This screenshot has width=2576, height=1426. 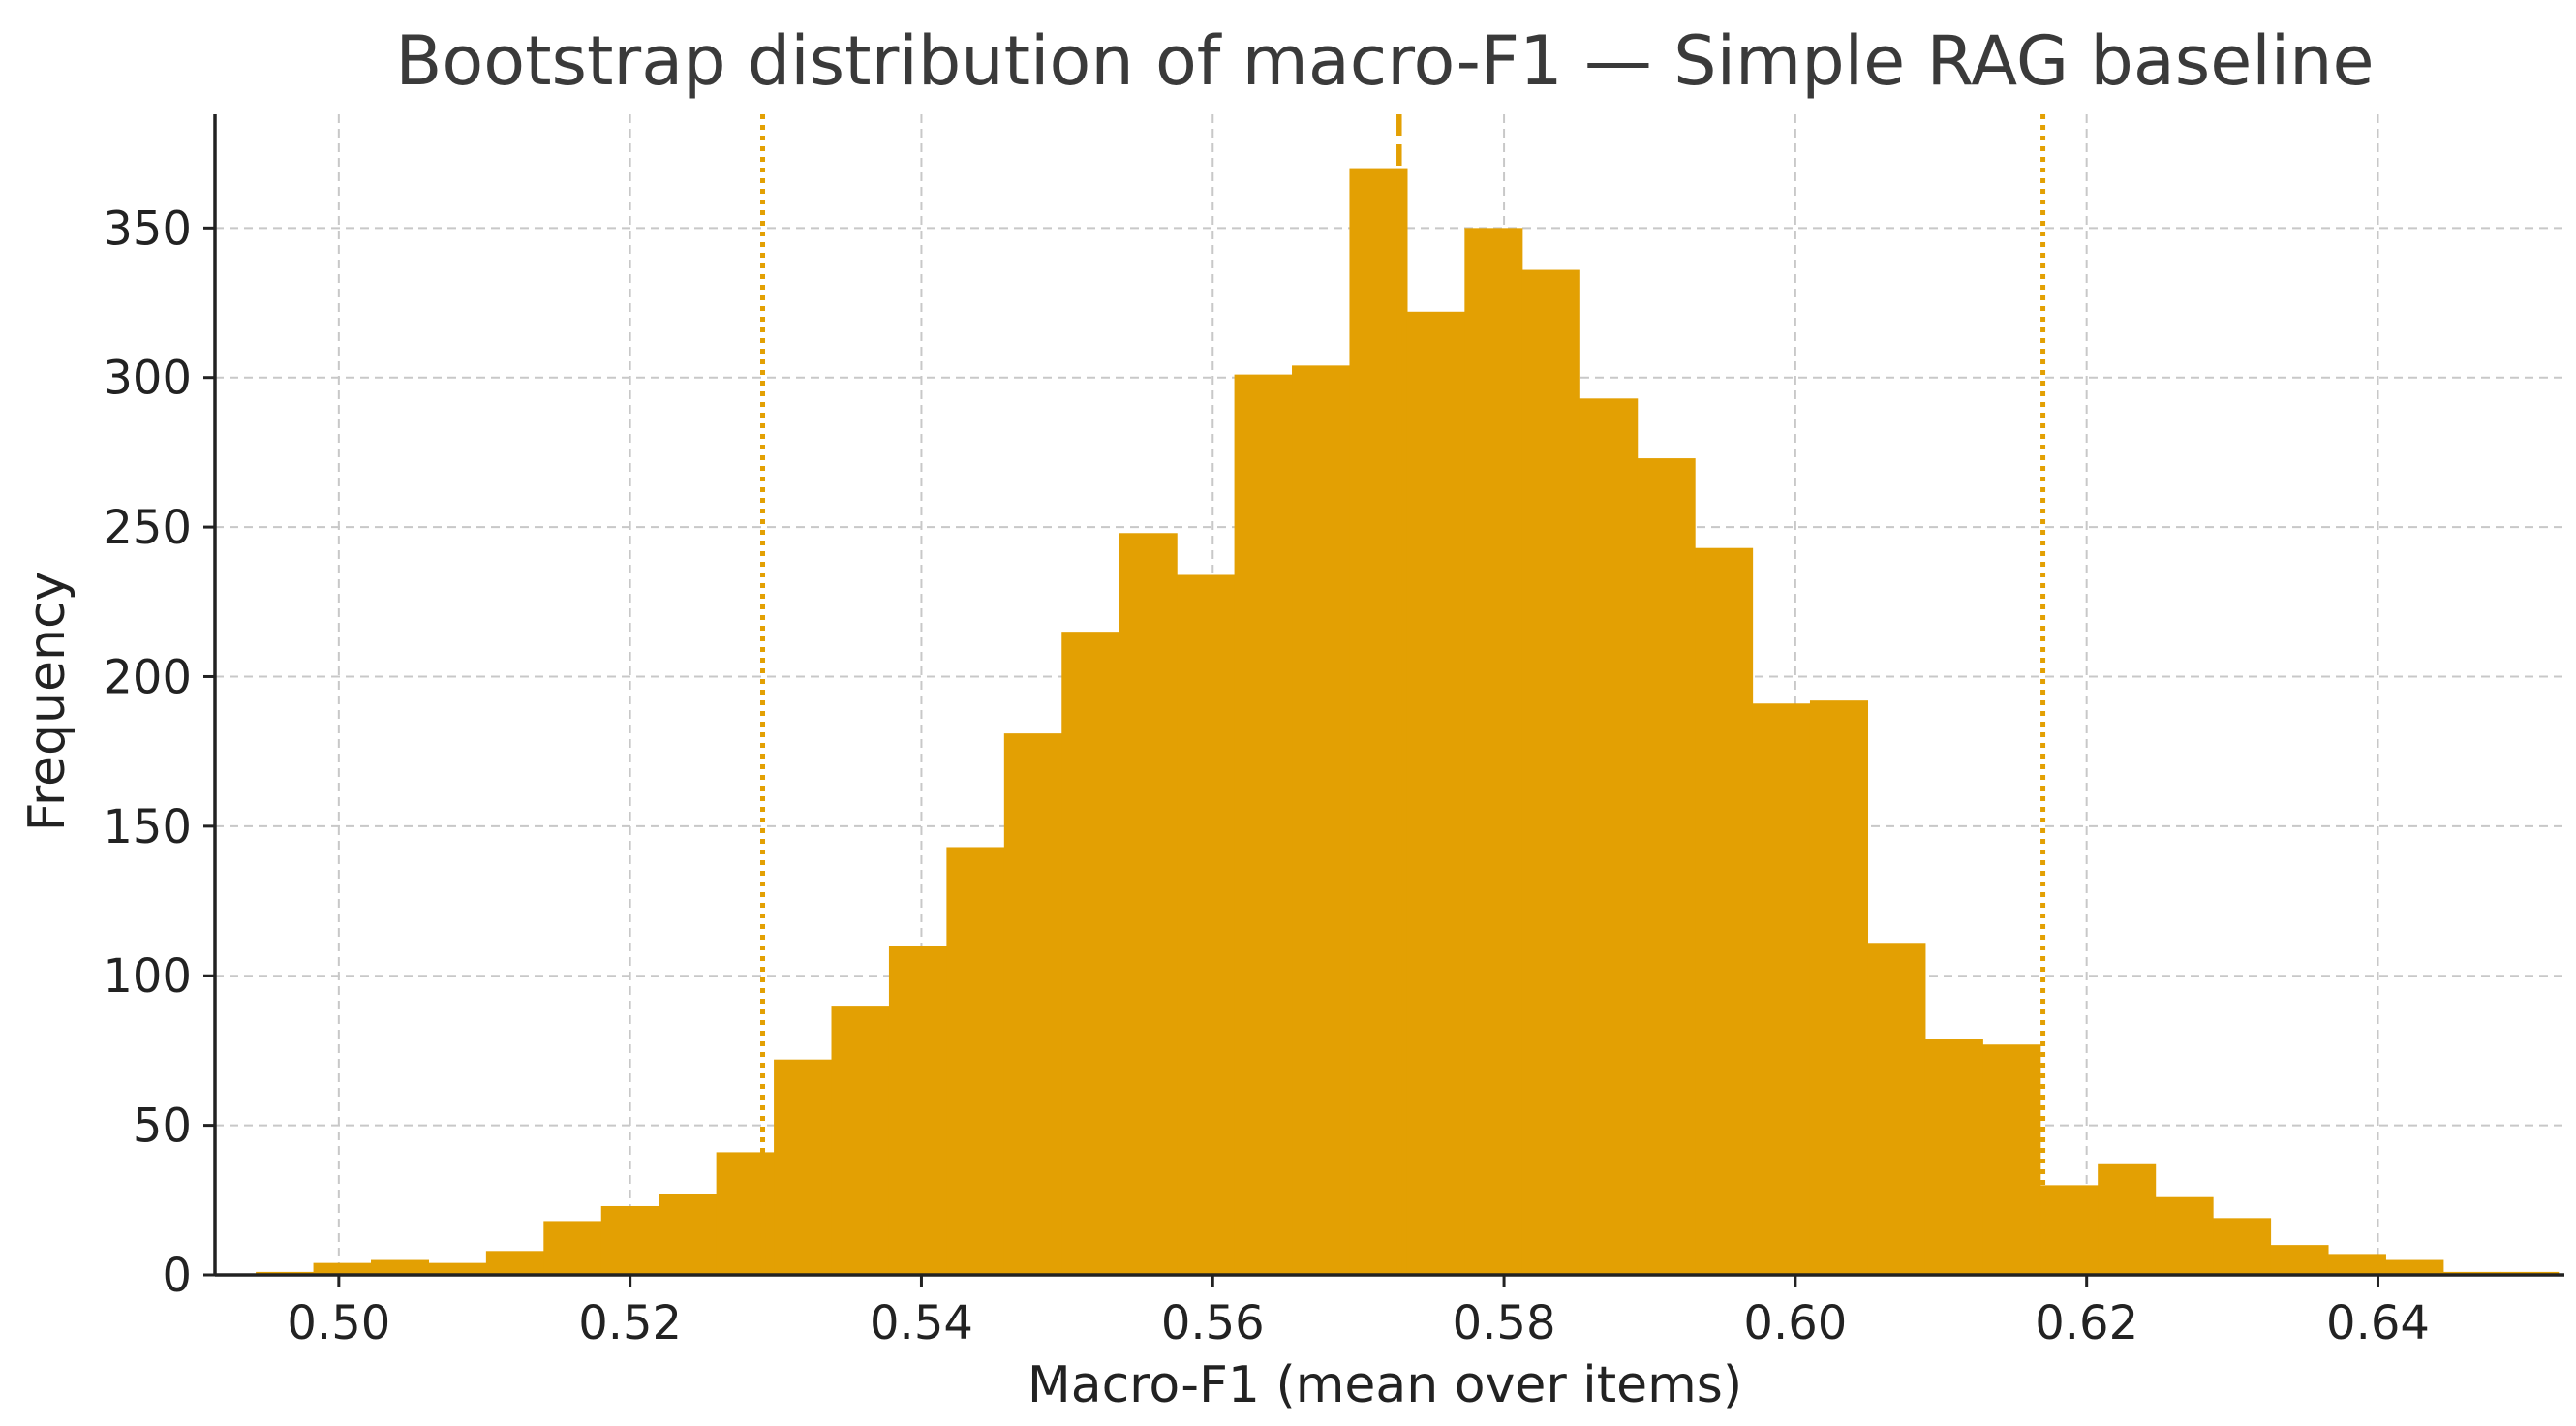 What do you see at coordinates (1213, 1323) in the screenshot?
I see `x-tick-label-3: 0.56` at bounding box center [1213, 1323].